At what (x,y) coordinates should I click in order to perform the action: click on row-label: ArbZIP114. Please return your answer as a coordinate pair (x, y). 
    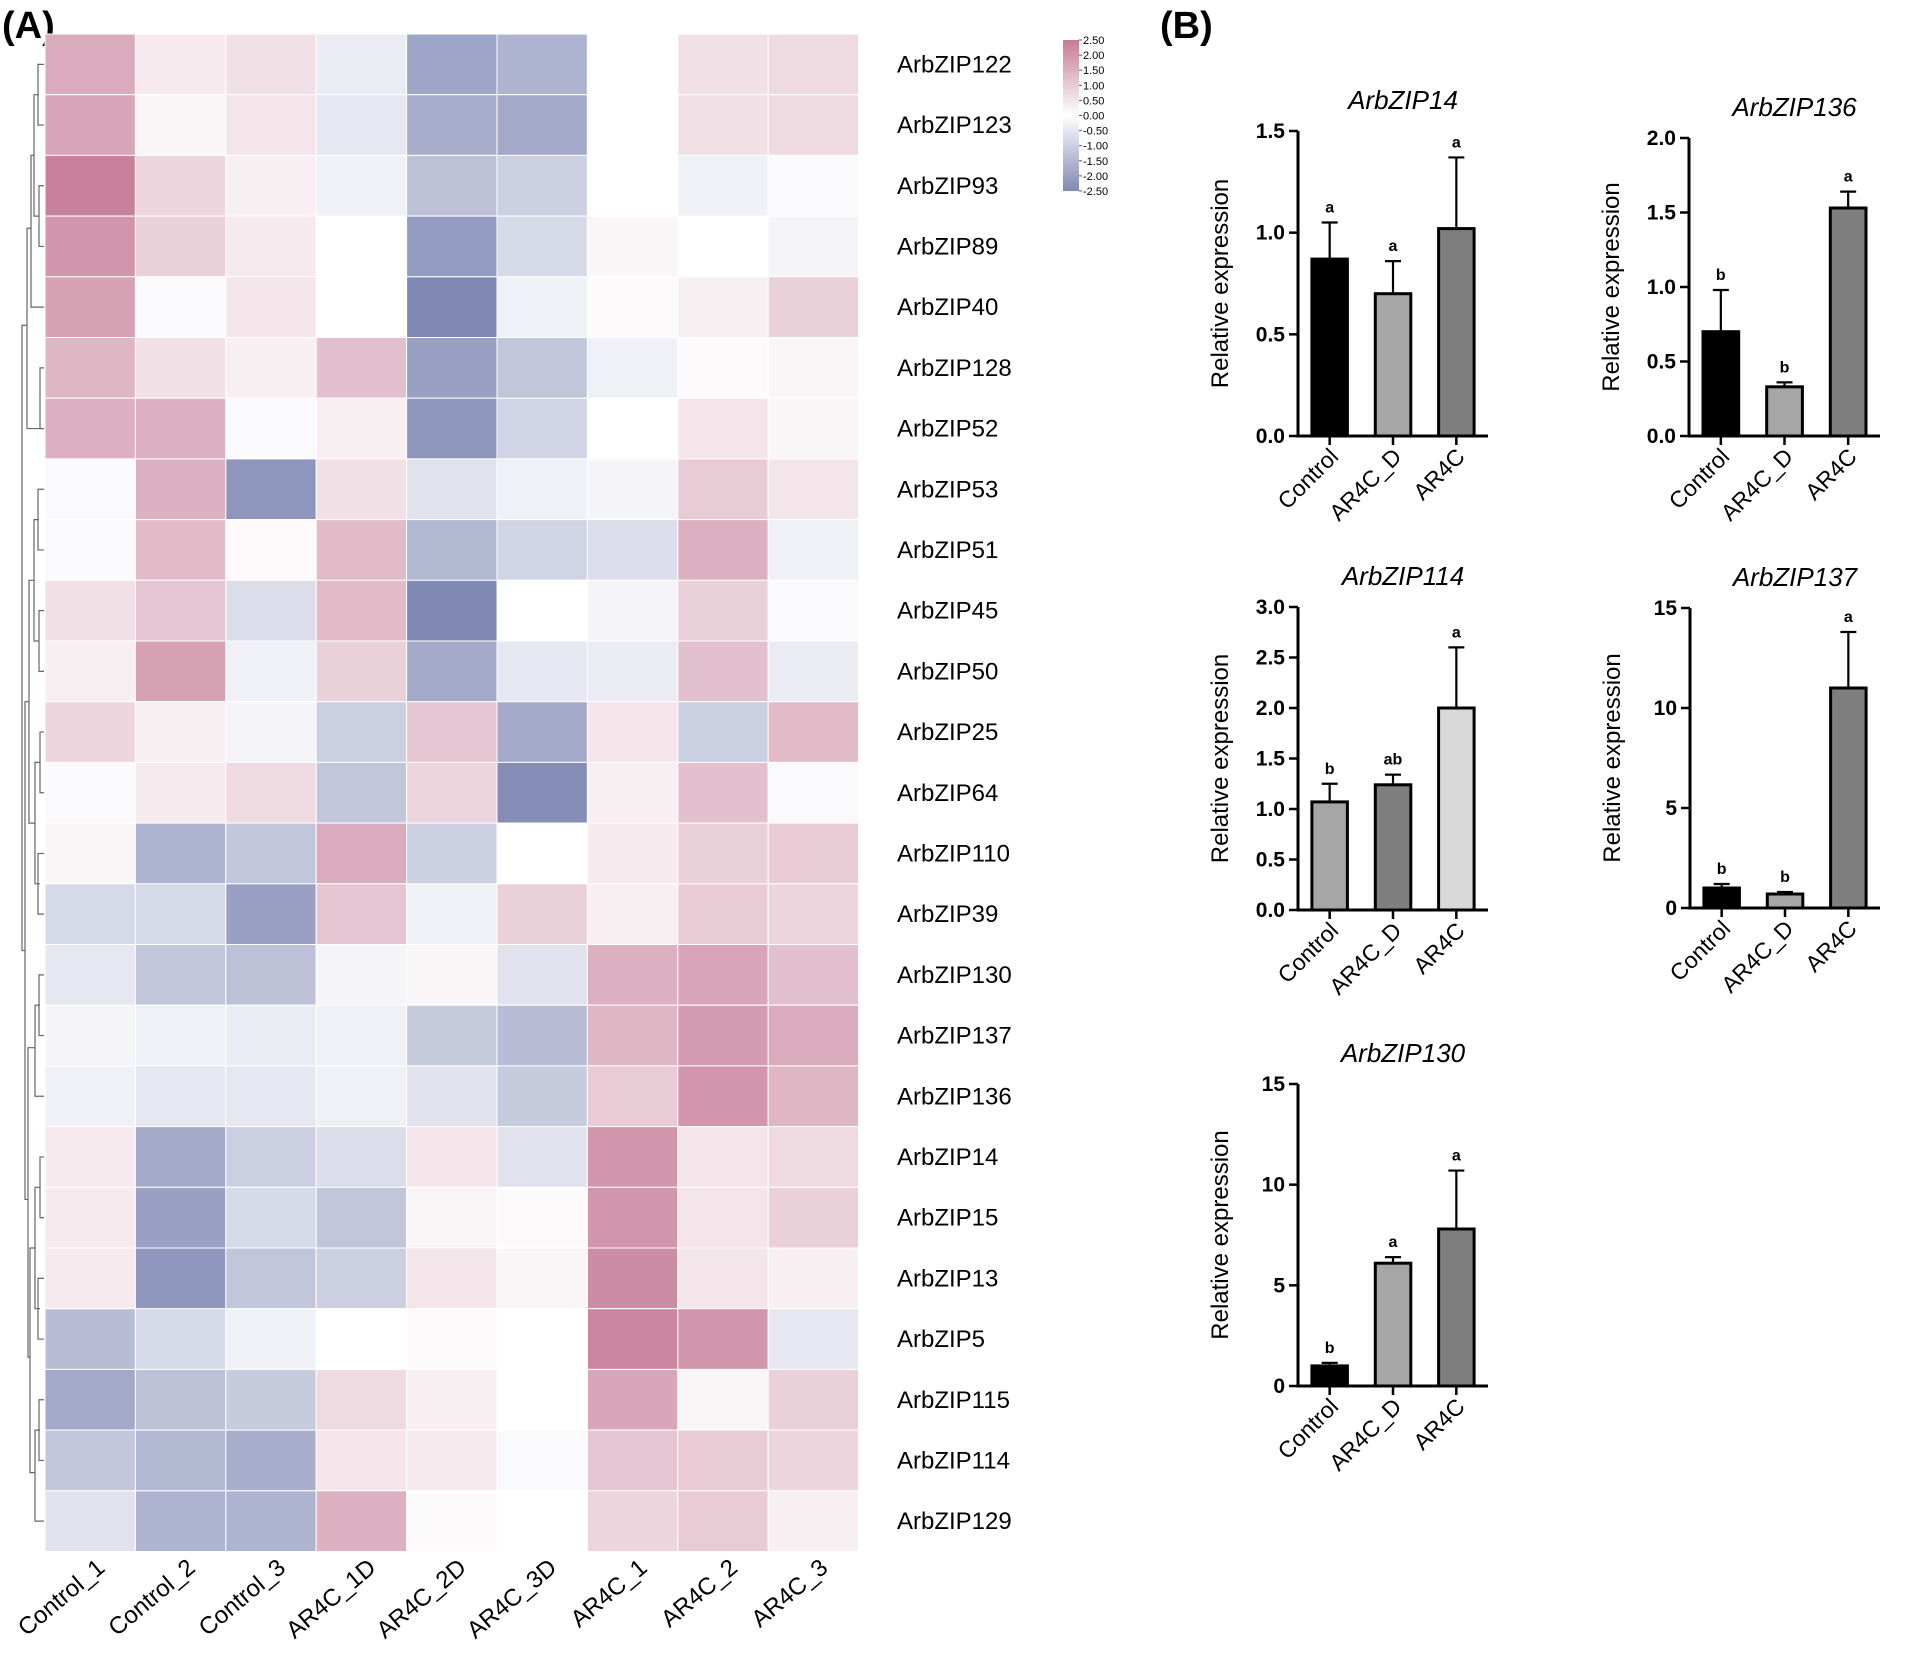
    Looking at the image, I should click on (953, 1461).